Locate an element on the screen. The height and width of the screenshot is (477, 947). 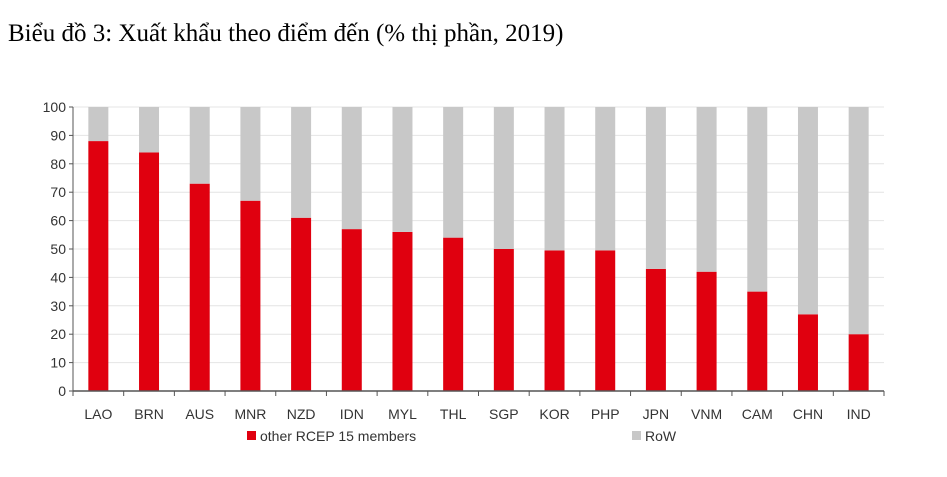
legend-label: other RCEP 15 members is located at coordinates (338, 436).